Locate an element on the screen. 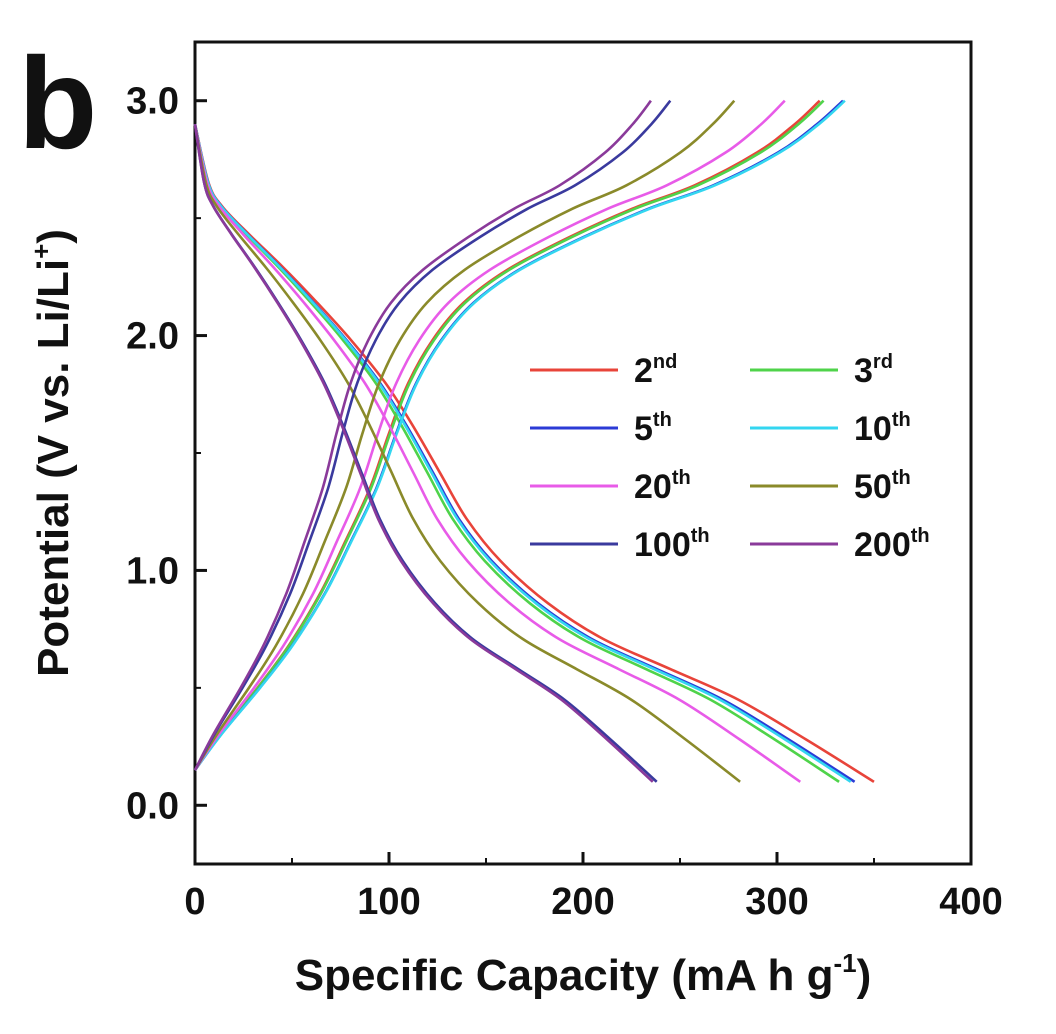 Image resolution: width=1056 pixels, height=1034 pixels. legend-label-50: 50th is located at coordinates (882, 486).